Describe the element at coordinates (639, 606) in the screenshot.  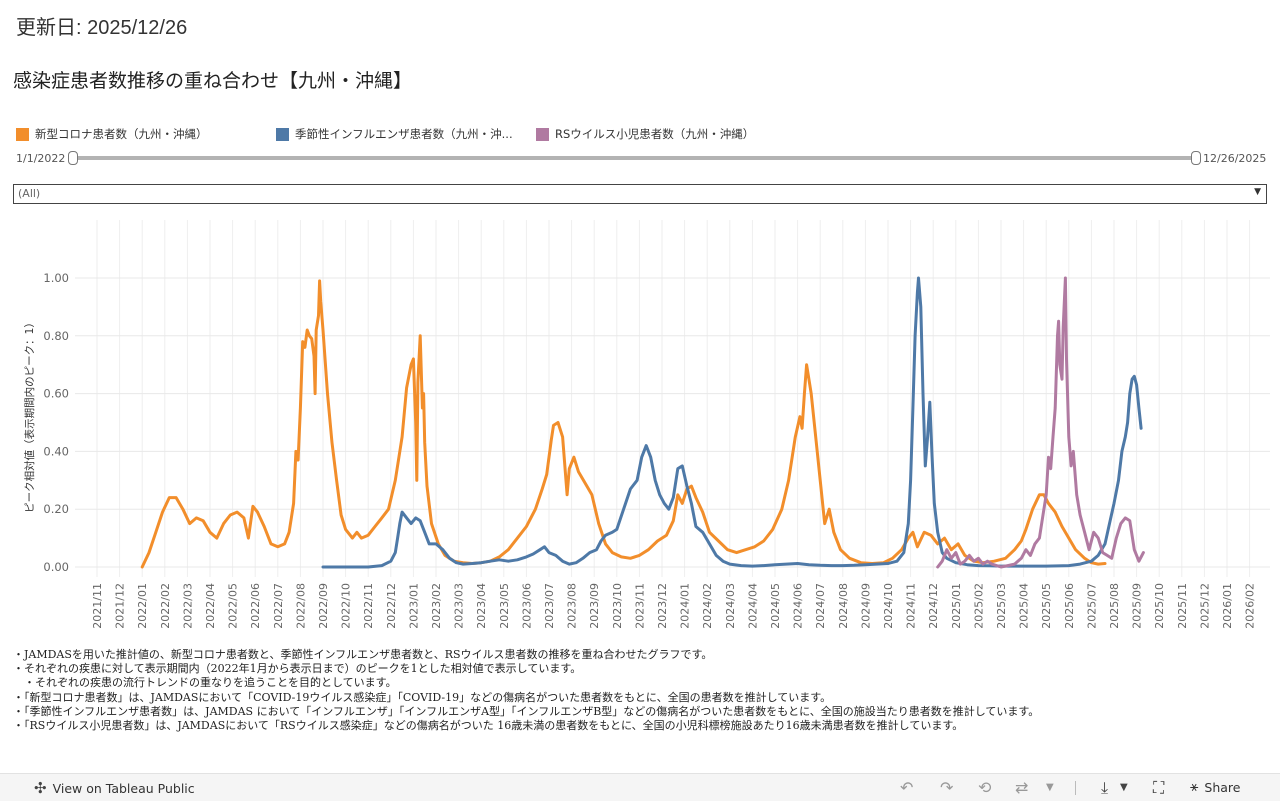
I see `x-tick-label: 2023/11` at that location.